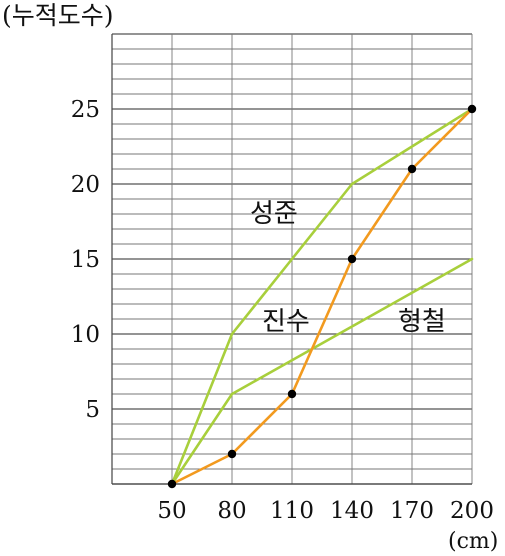 The width and height of the screenshot is (505, 556). Describe the element at coordinates (58, 15) in the screenshot. I see `y-axis-label: (누적도수)` at that location.